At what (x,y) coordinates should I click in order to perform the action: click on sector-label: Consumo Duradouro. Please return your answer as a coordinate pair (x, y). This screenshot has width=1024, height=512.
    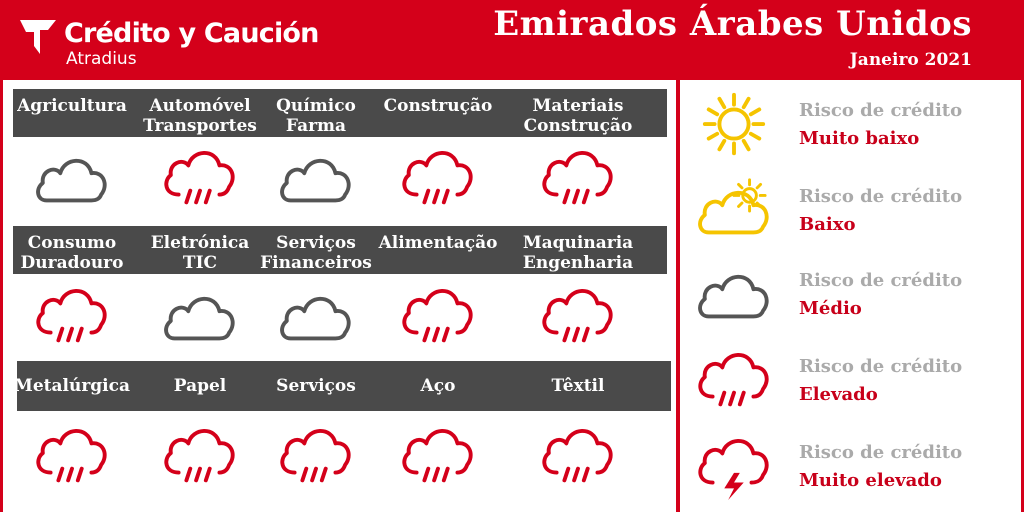
    Looking at the image, I should click on (72, 253).